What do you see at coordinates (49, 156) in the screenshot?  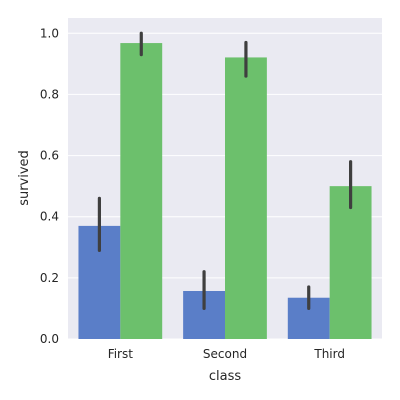 I see `y-tick-label: 0.6` at bounding box center [49, 156].